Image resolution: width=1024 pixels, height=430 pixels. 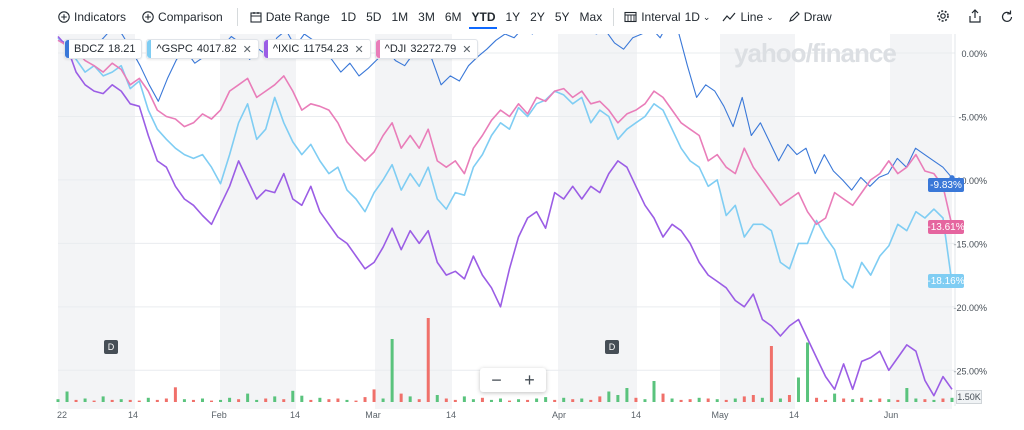 I want to click on badge-bdcz: -9.83%, so click(x=946, y=185).